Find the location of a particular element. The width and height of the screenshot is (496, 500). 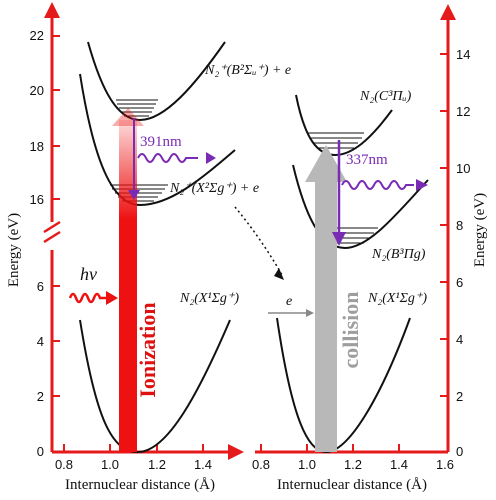

right-ytick-8: 8 is located at coordinates (459, 225).